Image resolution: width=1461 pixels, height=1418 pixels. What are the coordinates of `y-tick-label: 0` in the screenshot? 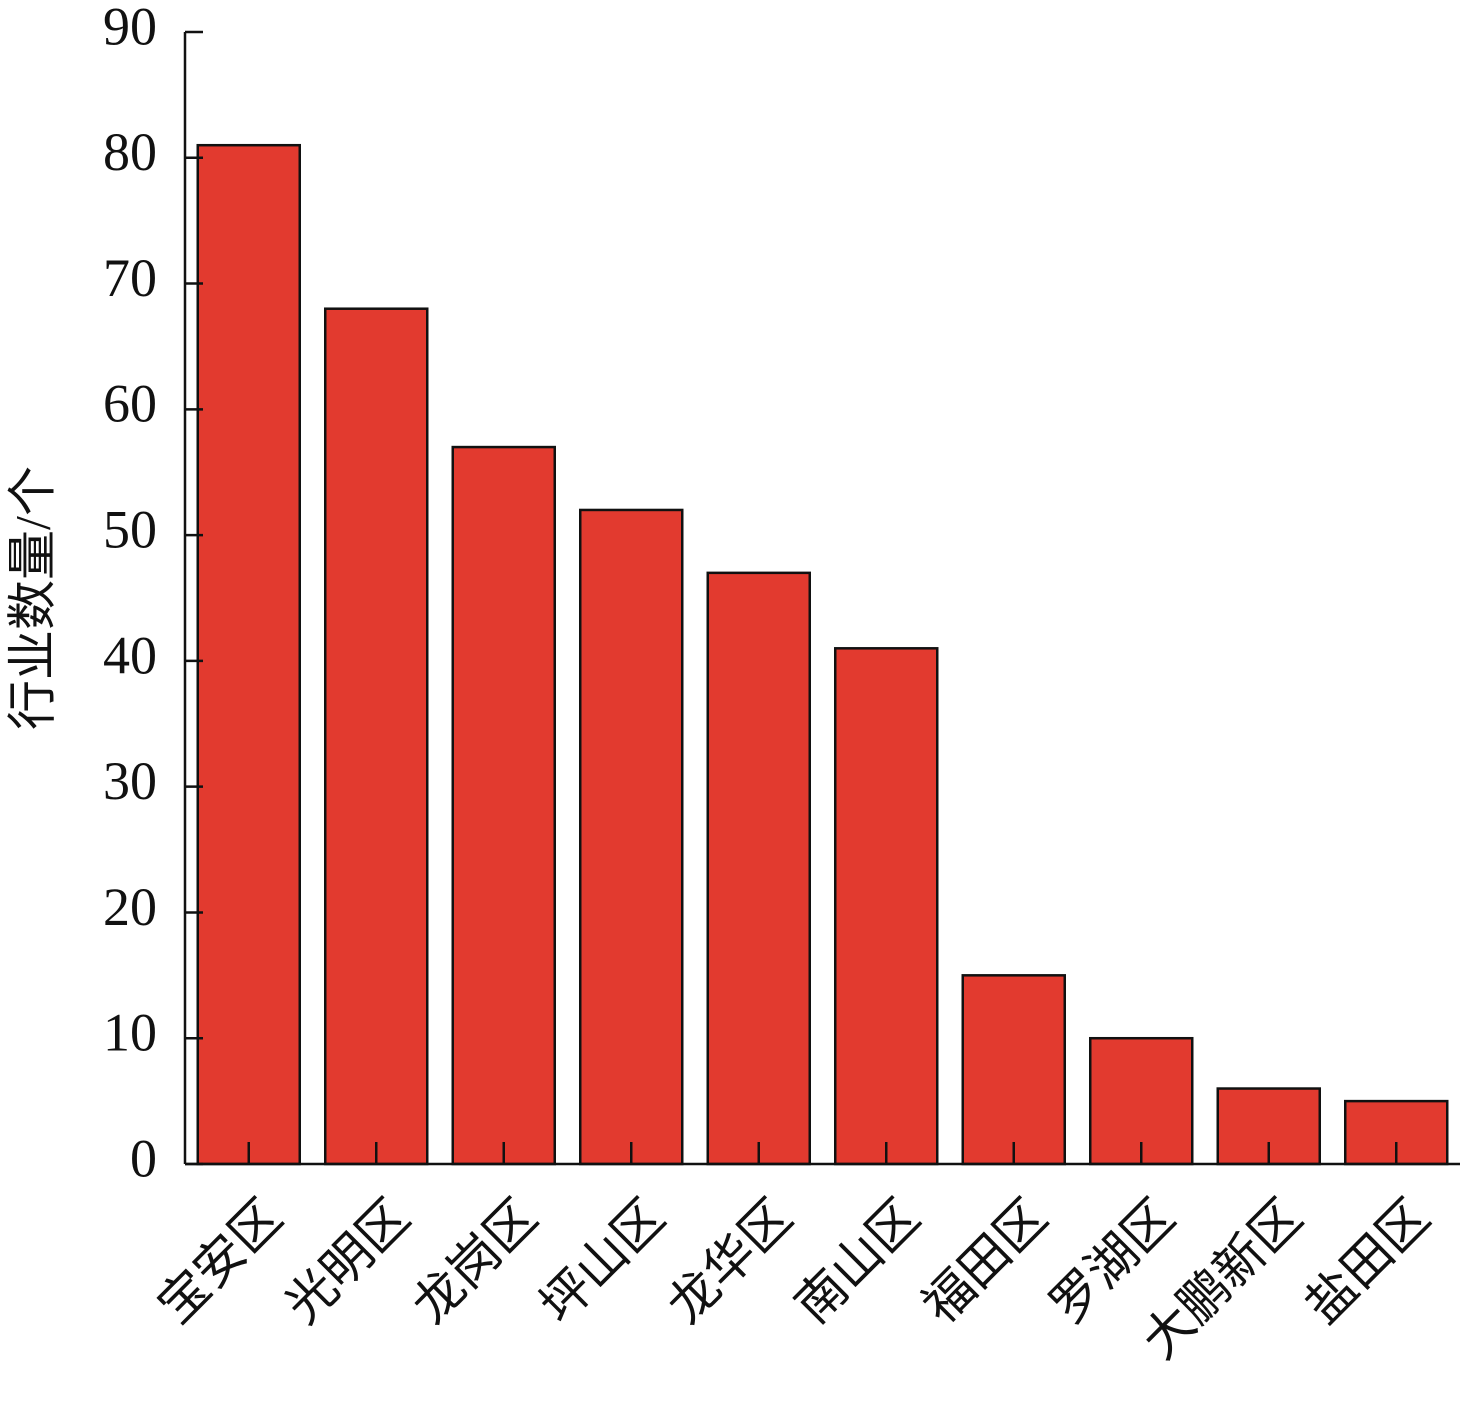 It's located at (143, 1158).